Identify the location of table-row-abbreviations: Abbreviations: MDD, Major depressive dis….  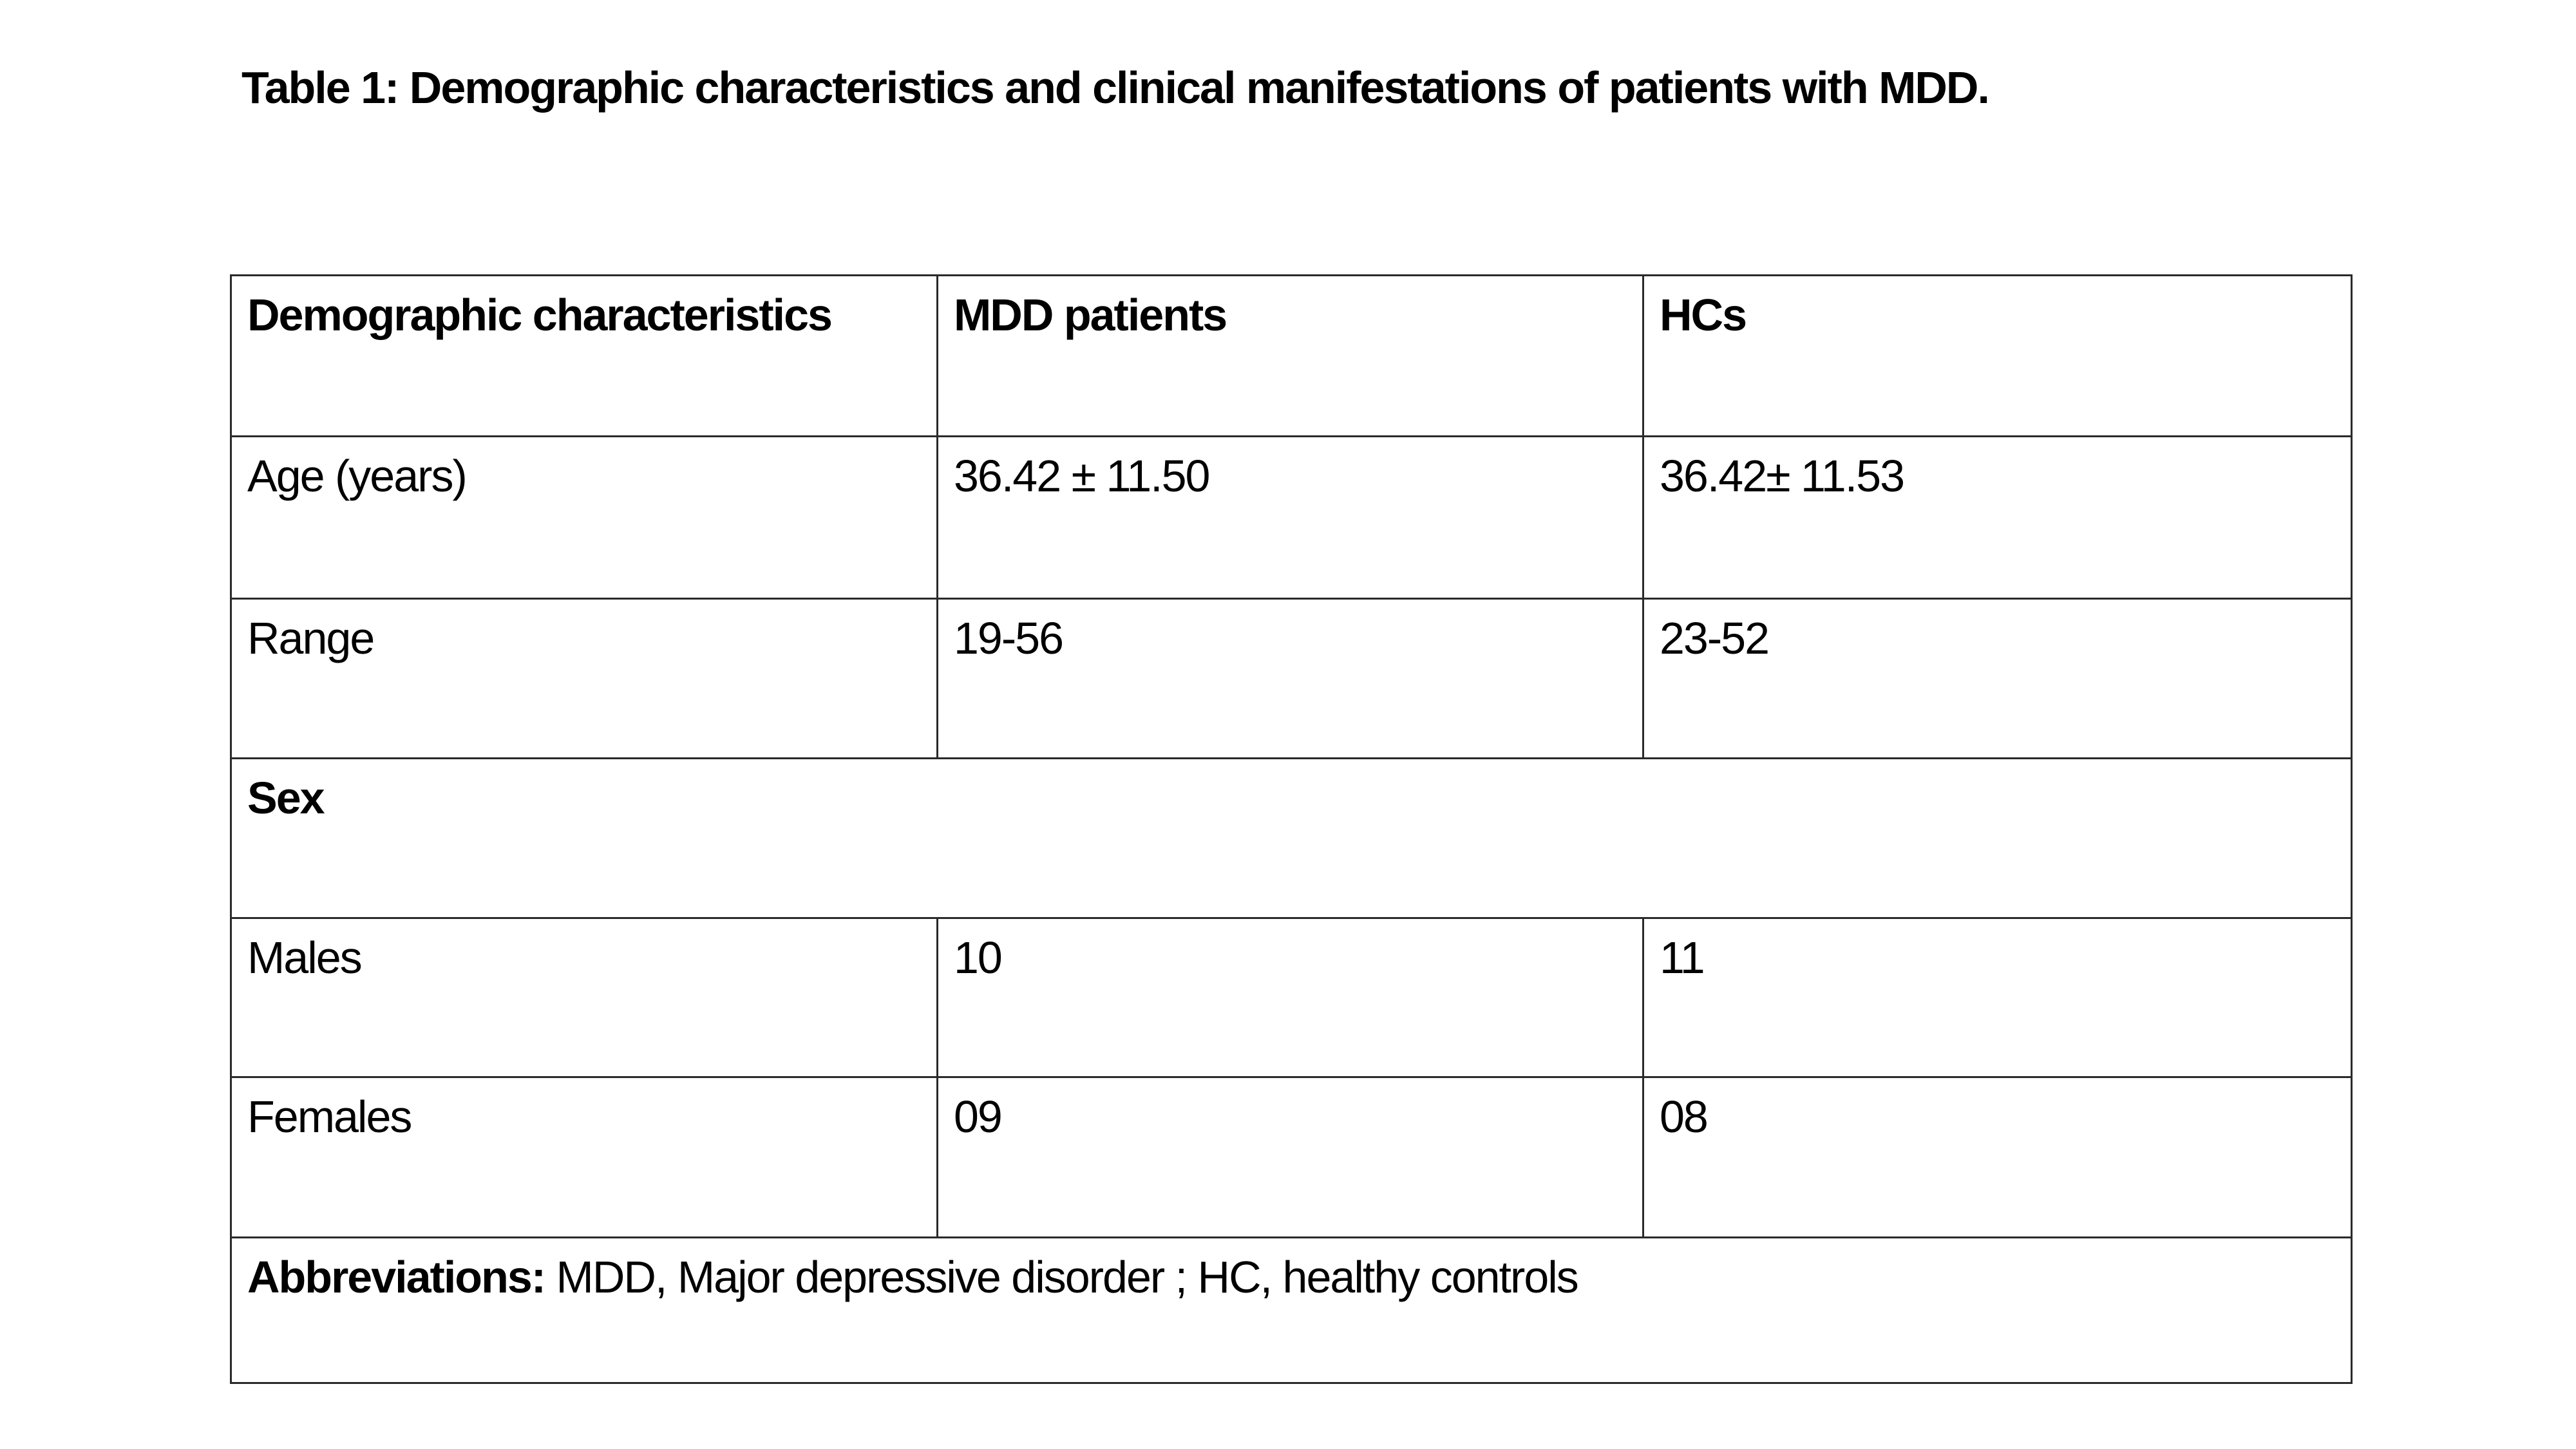
(1291, 1310).